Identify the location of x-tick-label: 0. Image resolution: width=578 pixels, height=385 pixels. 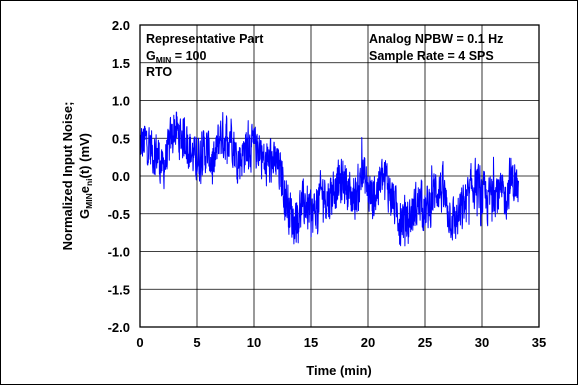
(139, 342).